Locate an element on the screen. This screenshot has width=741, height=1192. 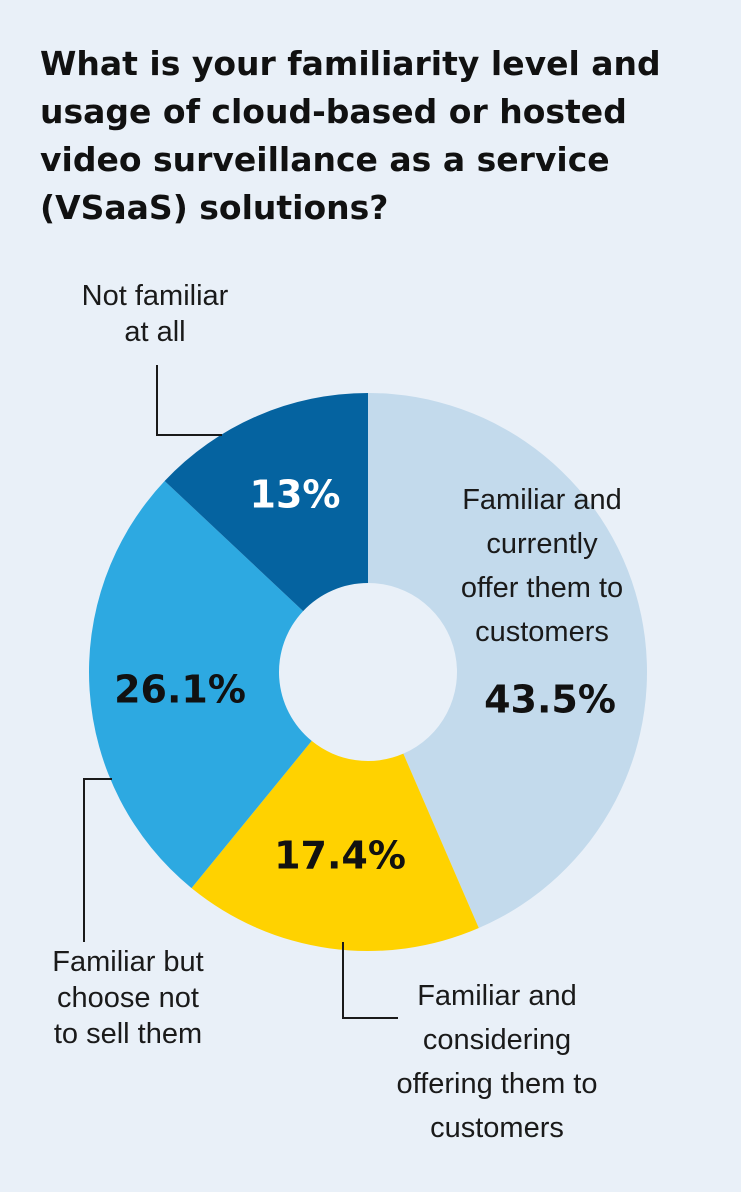
value-label-not-familiar: 13% is located at coordinates (295, 495).